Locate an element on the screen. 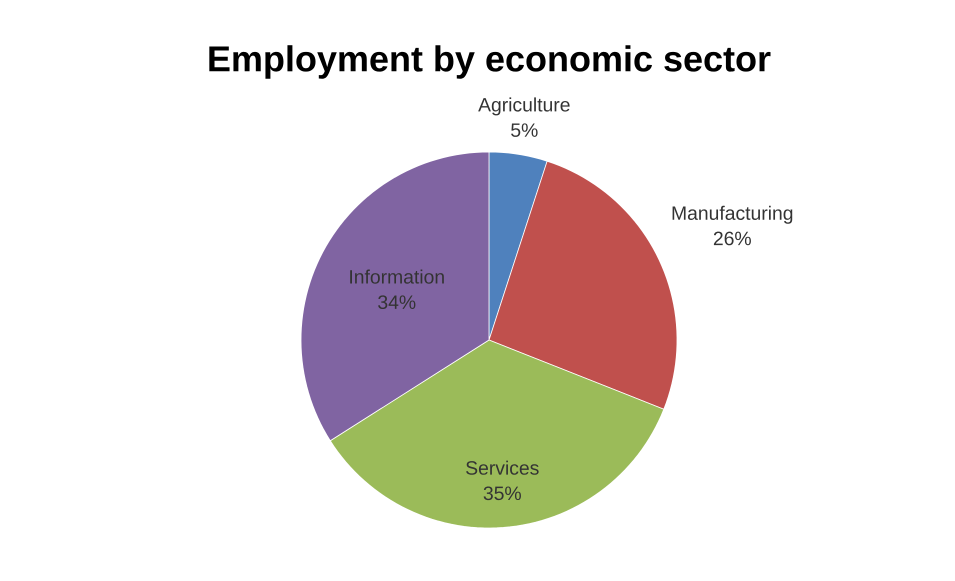  slice-label: Agriculture is located at coordinates (524, 106).